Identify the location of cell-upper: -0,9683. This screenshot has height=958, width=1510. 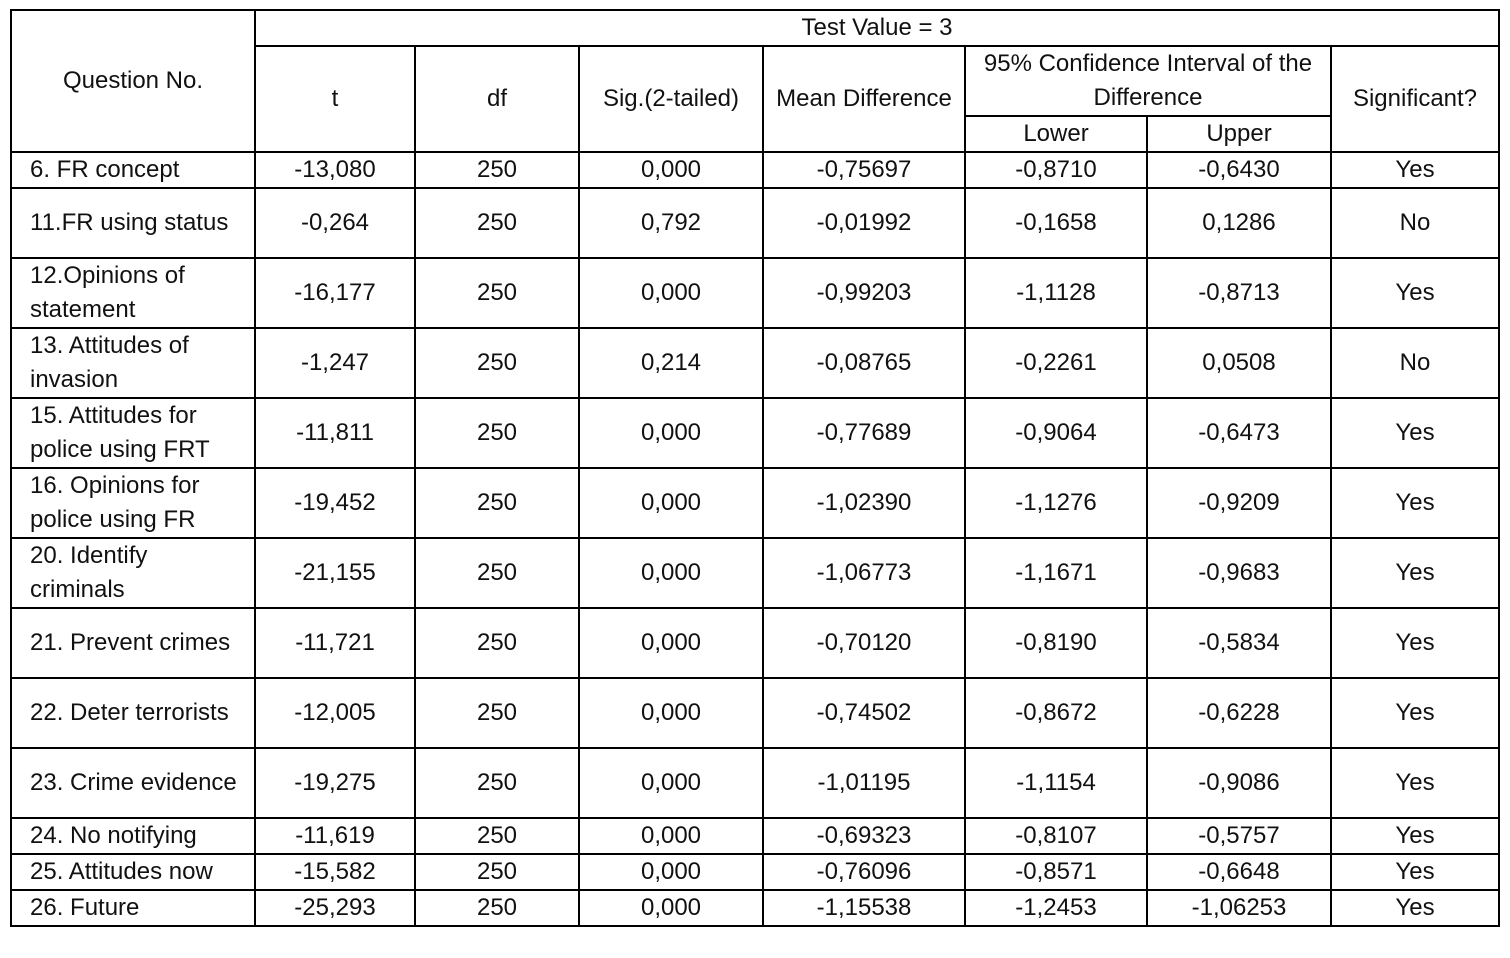
(1239, 573).